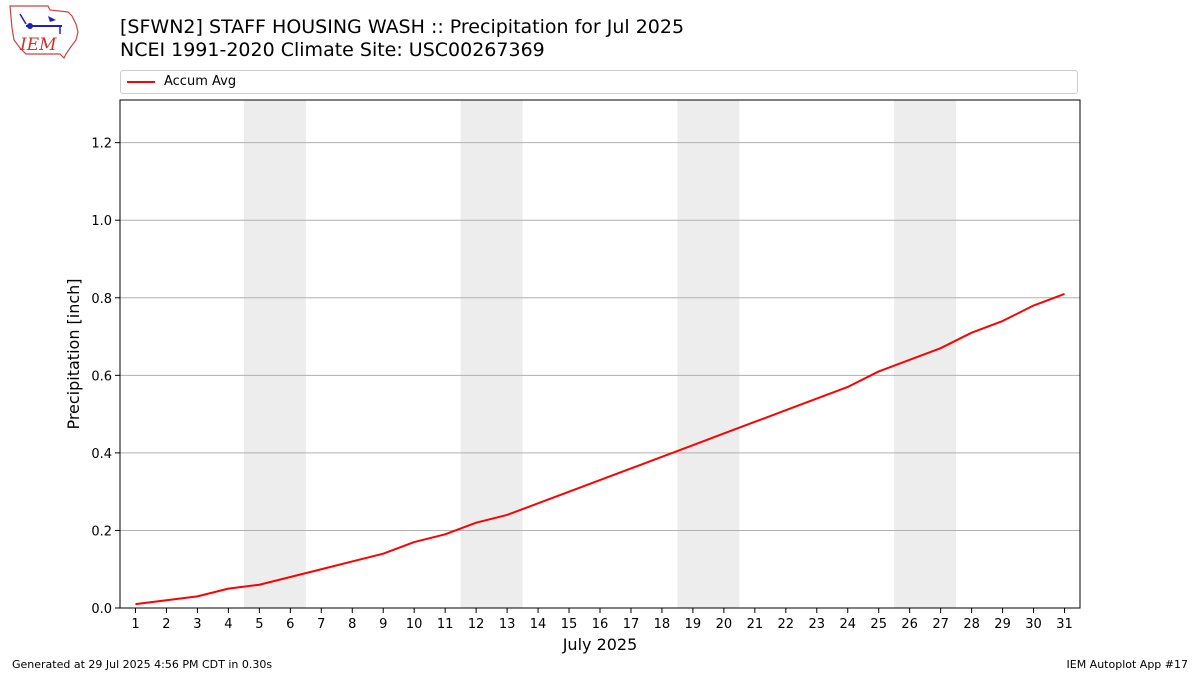 The height and width of the screenshot is (675, 1200). What do you see at coordinates (445, 624) in the screenshot?
I see `x-tick-label: 11` at bounding box center [445, 624].